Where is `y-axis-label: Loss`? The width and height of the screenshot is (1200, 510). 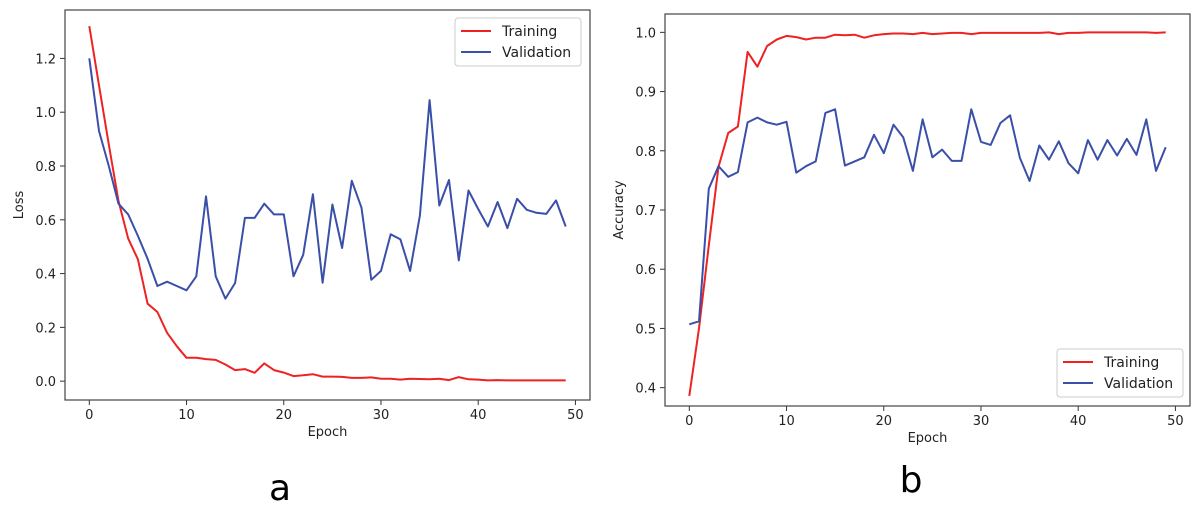
y-axis-label: Loss is located at coordinates (19, 205).